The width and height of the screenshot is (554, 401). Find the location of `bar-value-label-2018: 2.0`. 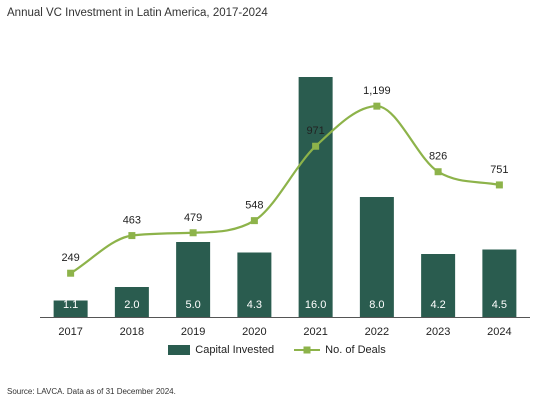

bar-value-label-2018: 2.0 is located at coordinates (131, 305).